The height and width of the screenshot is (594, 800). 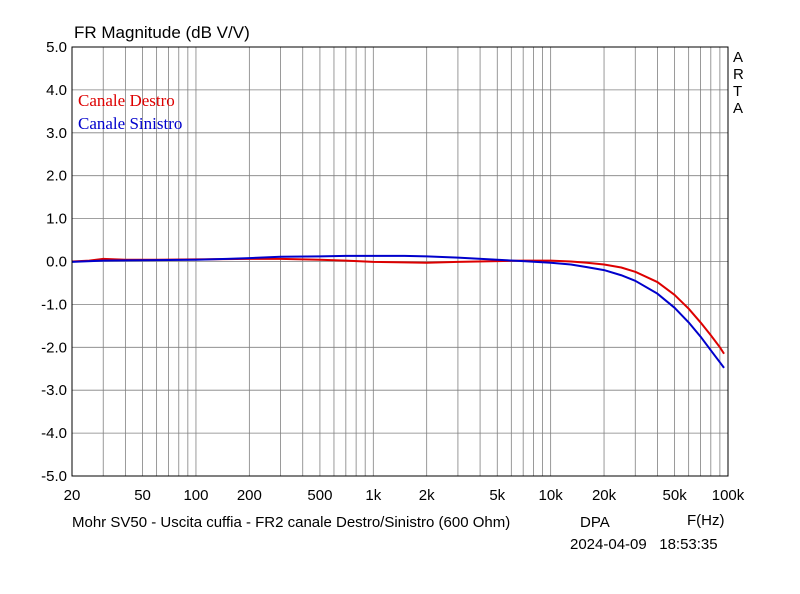 What do you see at coordinates (54, 390) in the screenshot?
I see `y-tick-label: -3.0` at bounding box center [54, 390].